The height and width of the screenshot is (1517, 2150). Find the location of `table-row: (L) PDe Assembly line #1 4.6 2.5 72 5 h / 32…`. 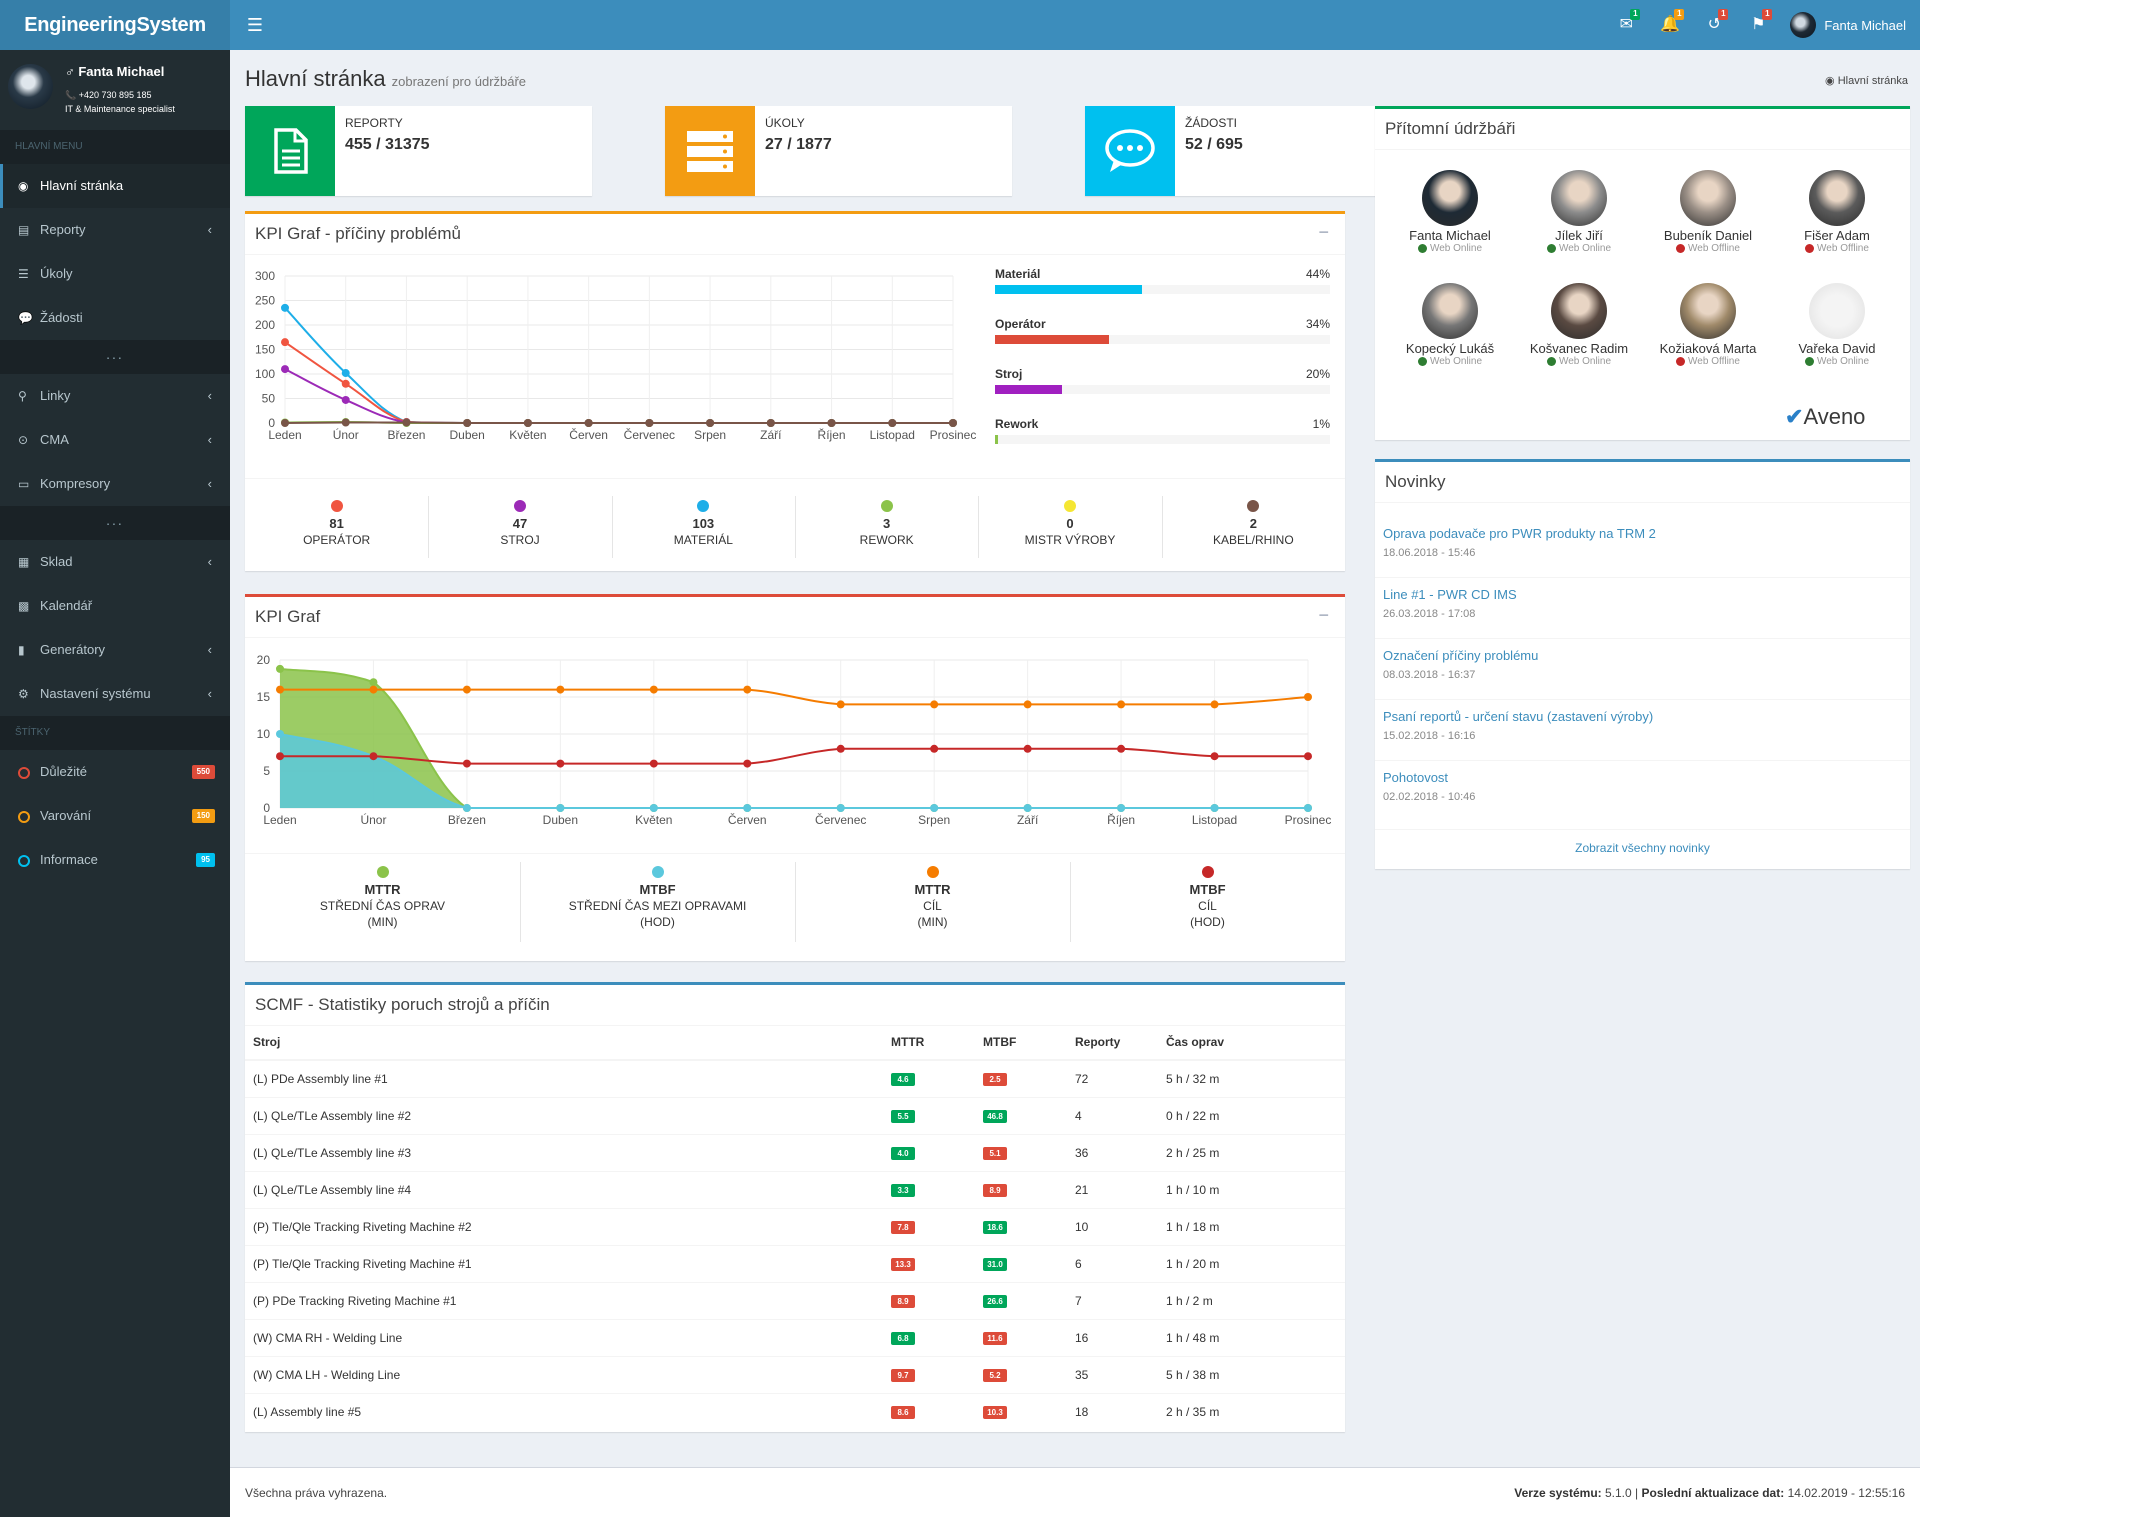

table-row: (L) PDe Assembly line #1 4.6 2.5 72 5 h / 32… is located at coordinates (795, 1078).